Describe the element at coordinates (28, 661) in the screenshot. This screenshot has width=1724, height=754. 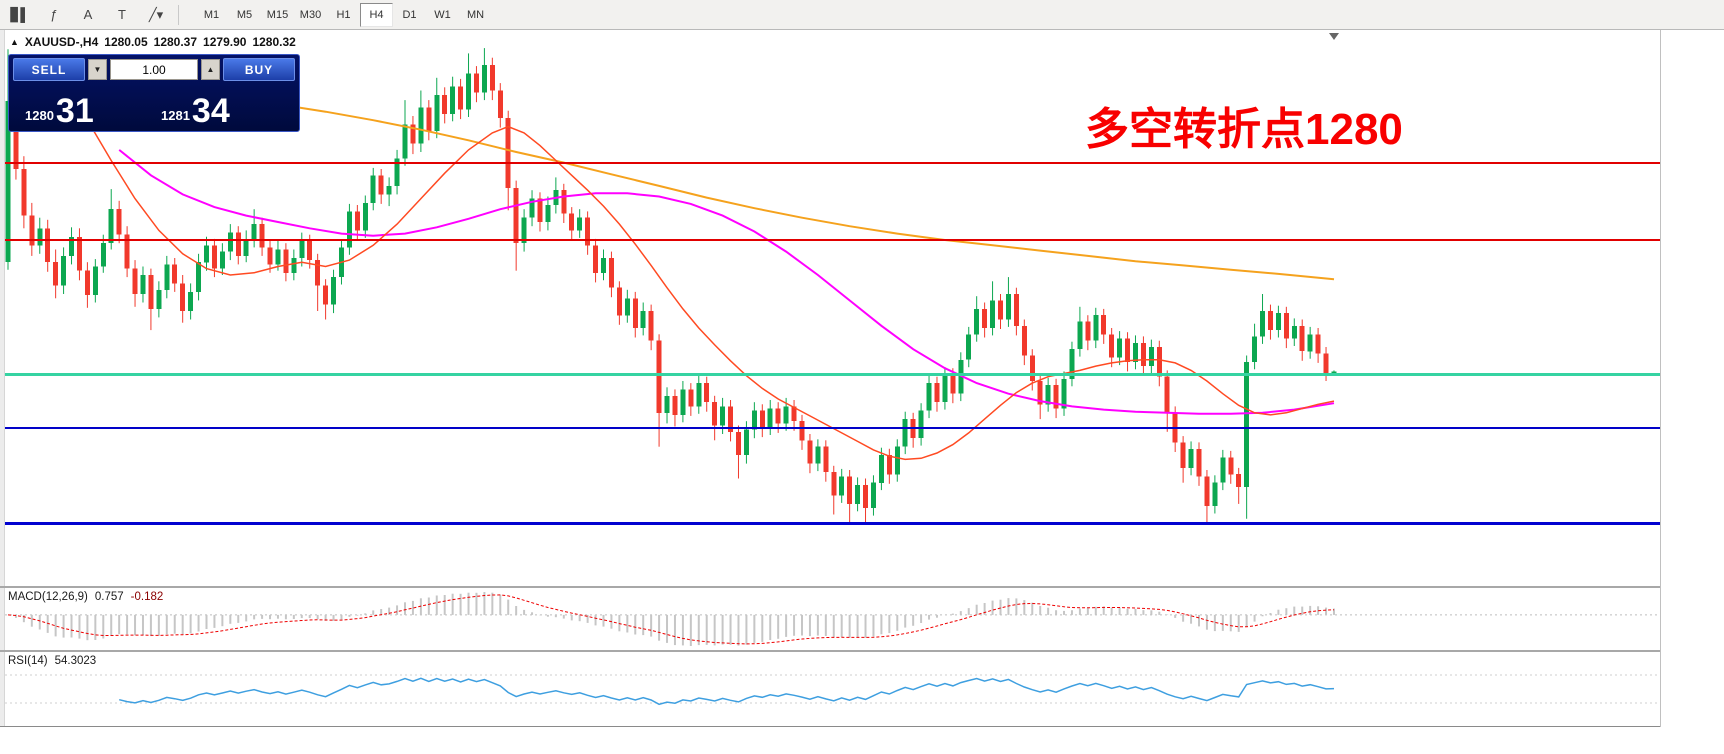
I see `rsi-name-label: RSI(14)` at that location.